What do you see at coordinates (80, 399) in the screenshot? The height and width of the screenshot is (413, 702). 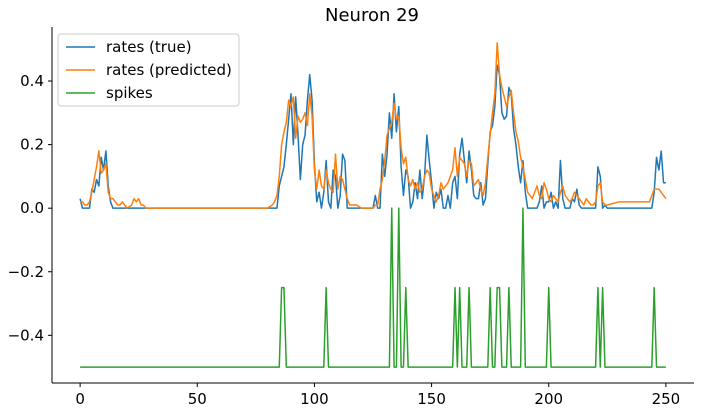 I see `x-tick-label: 0` at bounding box center [80, 399].